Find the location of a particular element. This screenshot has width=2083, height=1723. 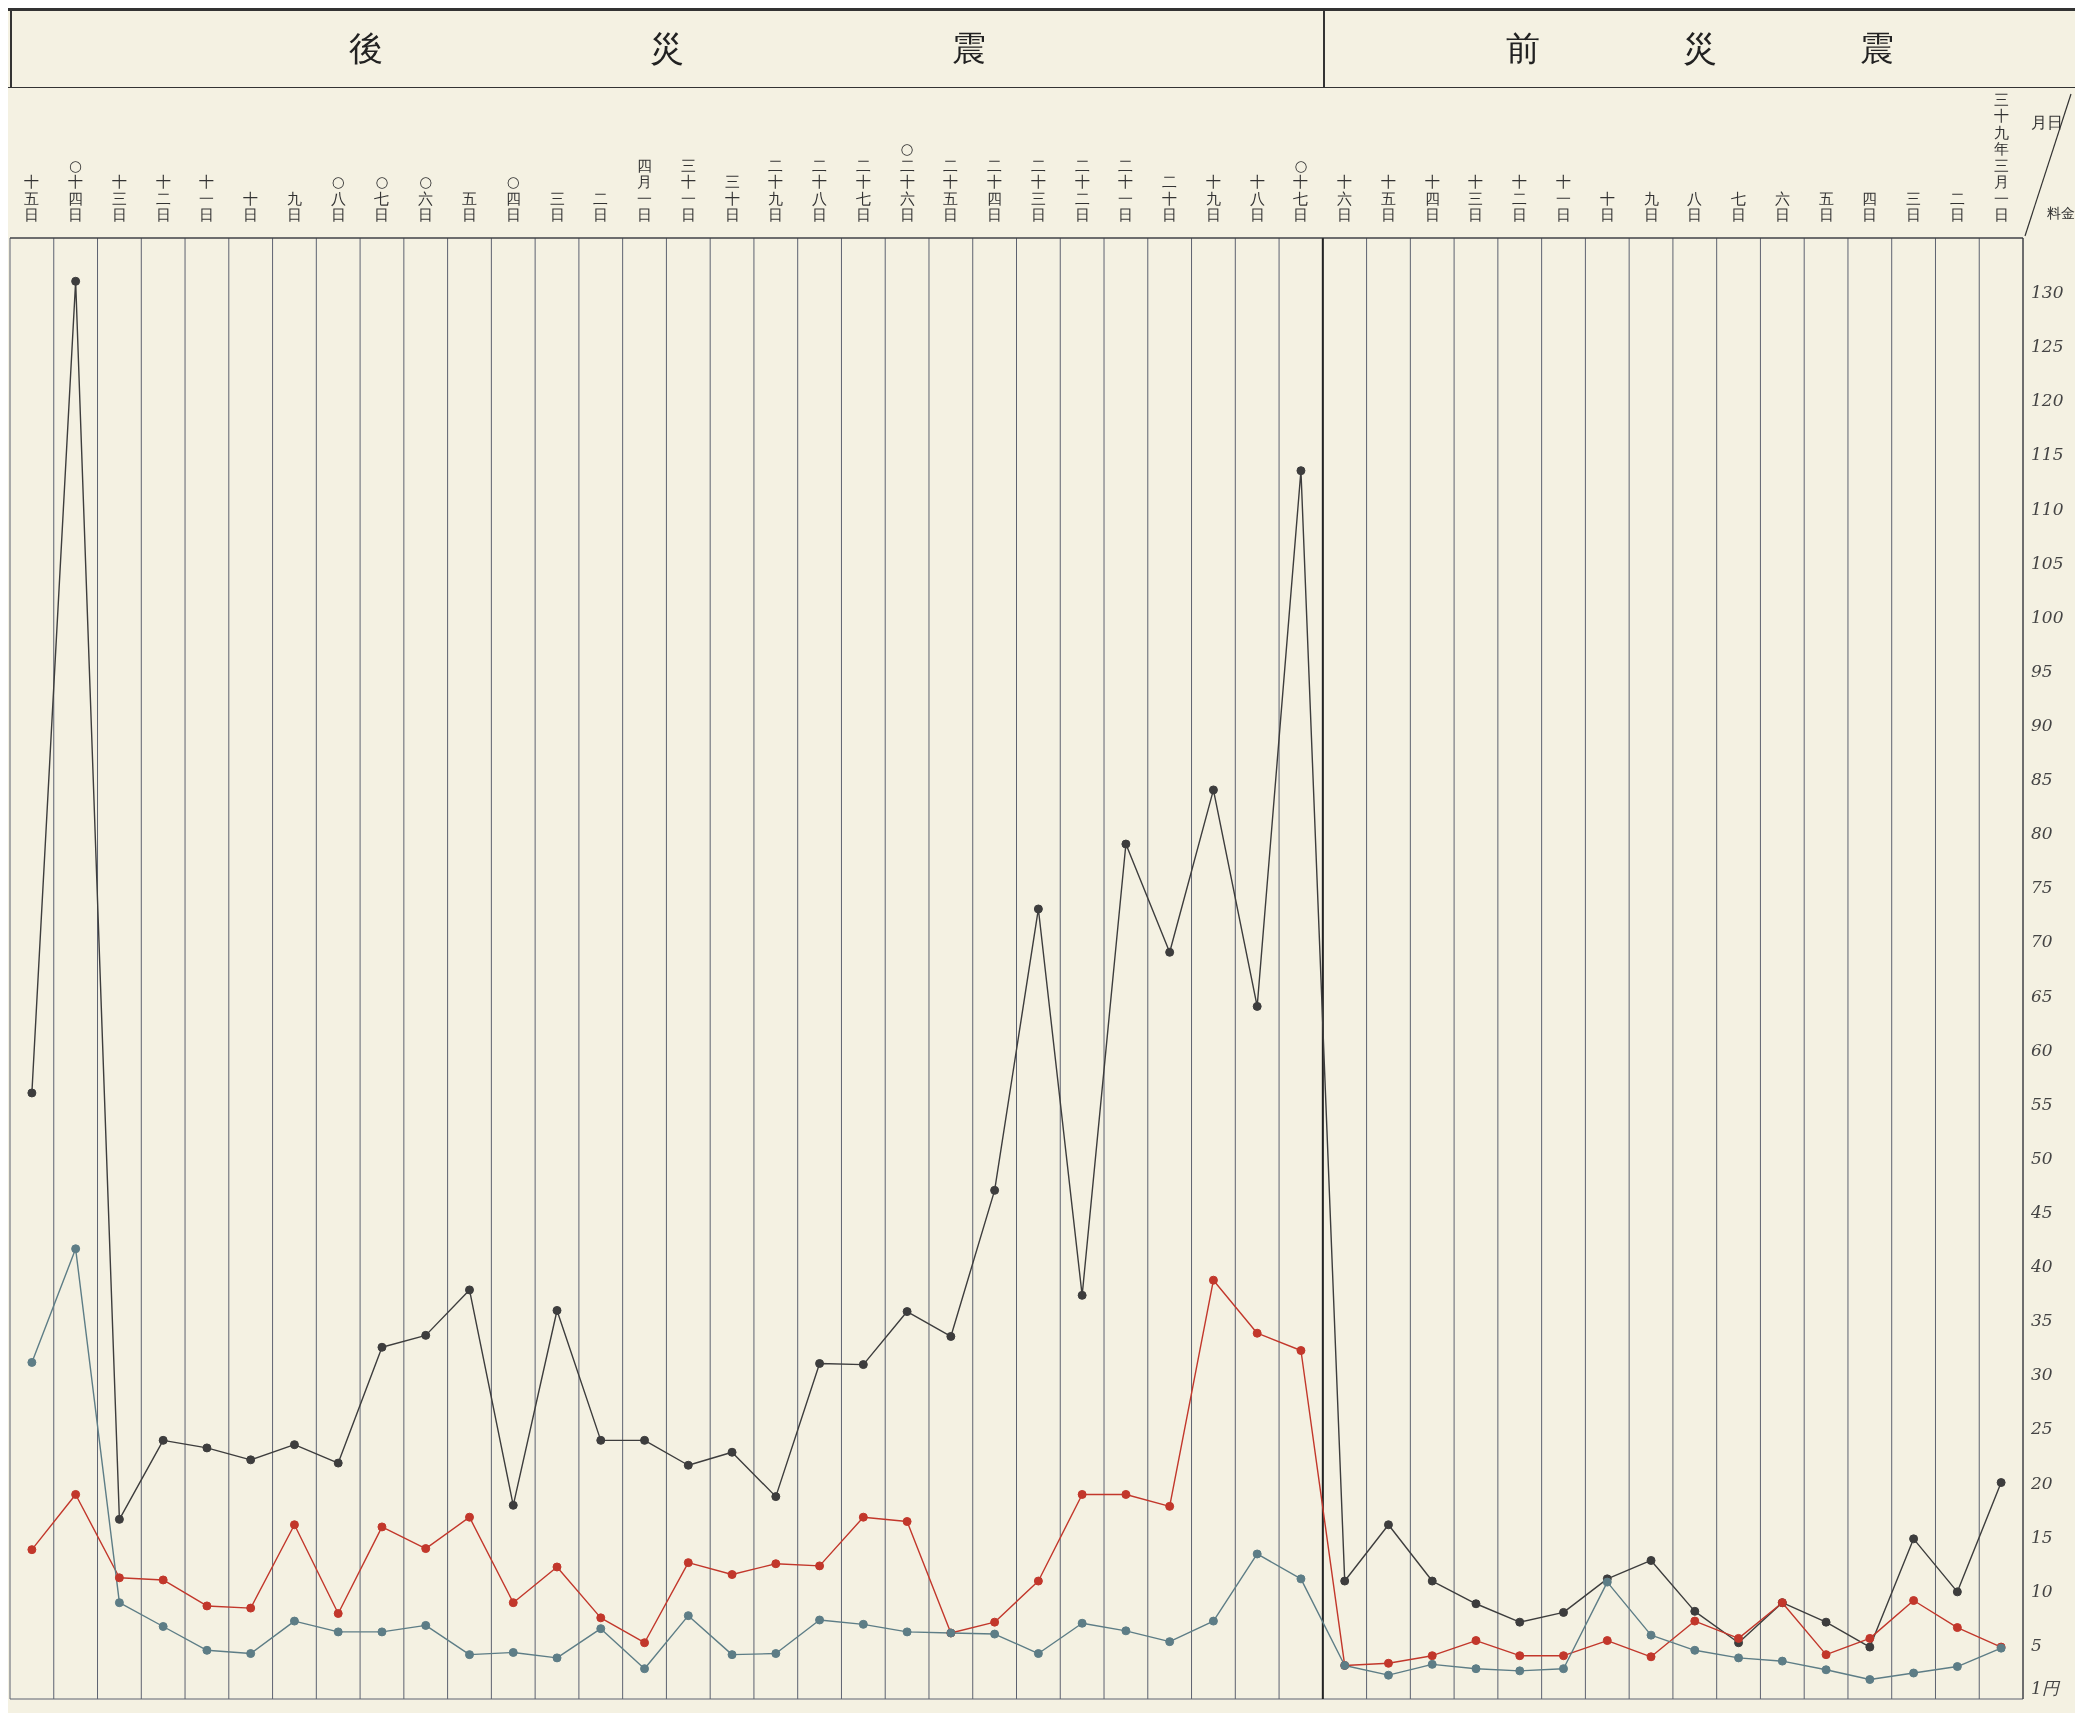

x-axis-title: 月日 is located at coordinates (2047, 122).